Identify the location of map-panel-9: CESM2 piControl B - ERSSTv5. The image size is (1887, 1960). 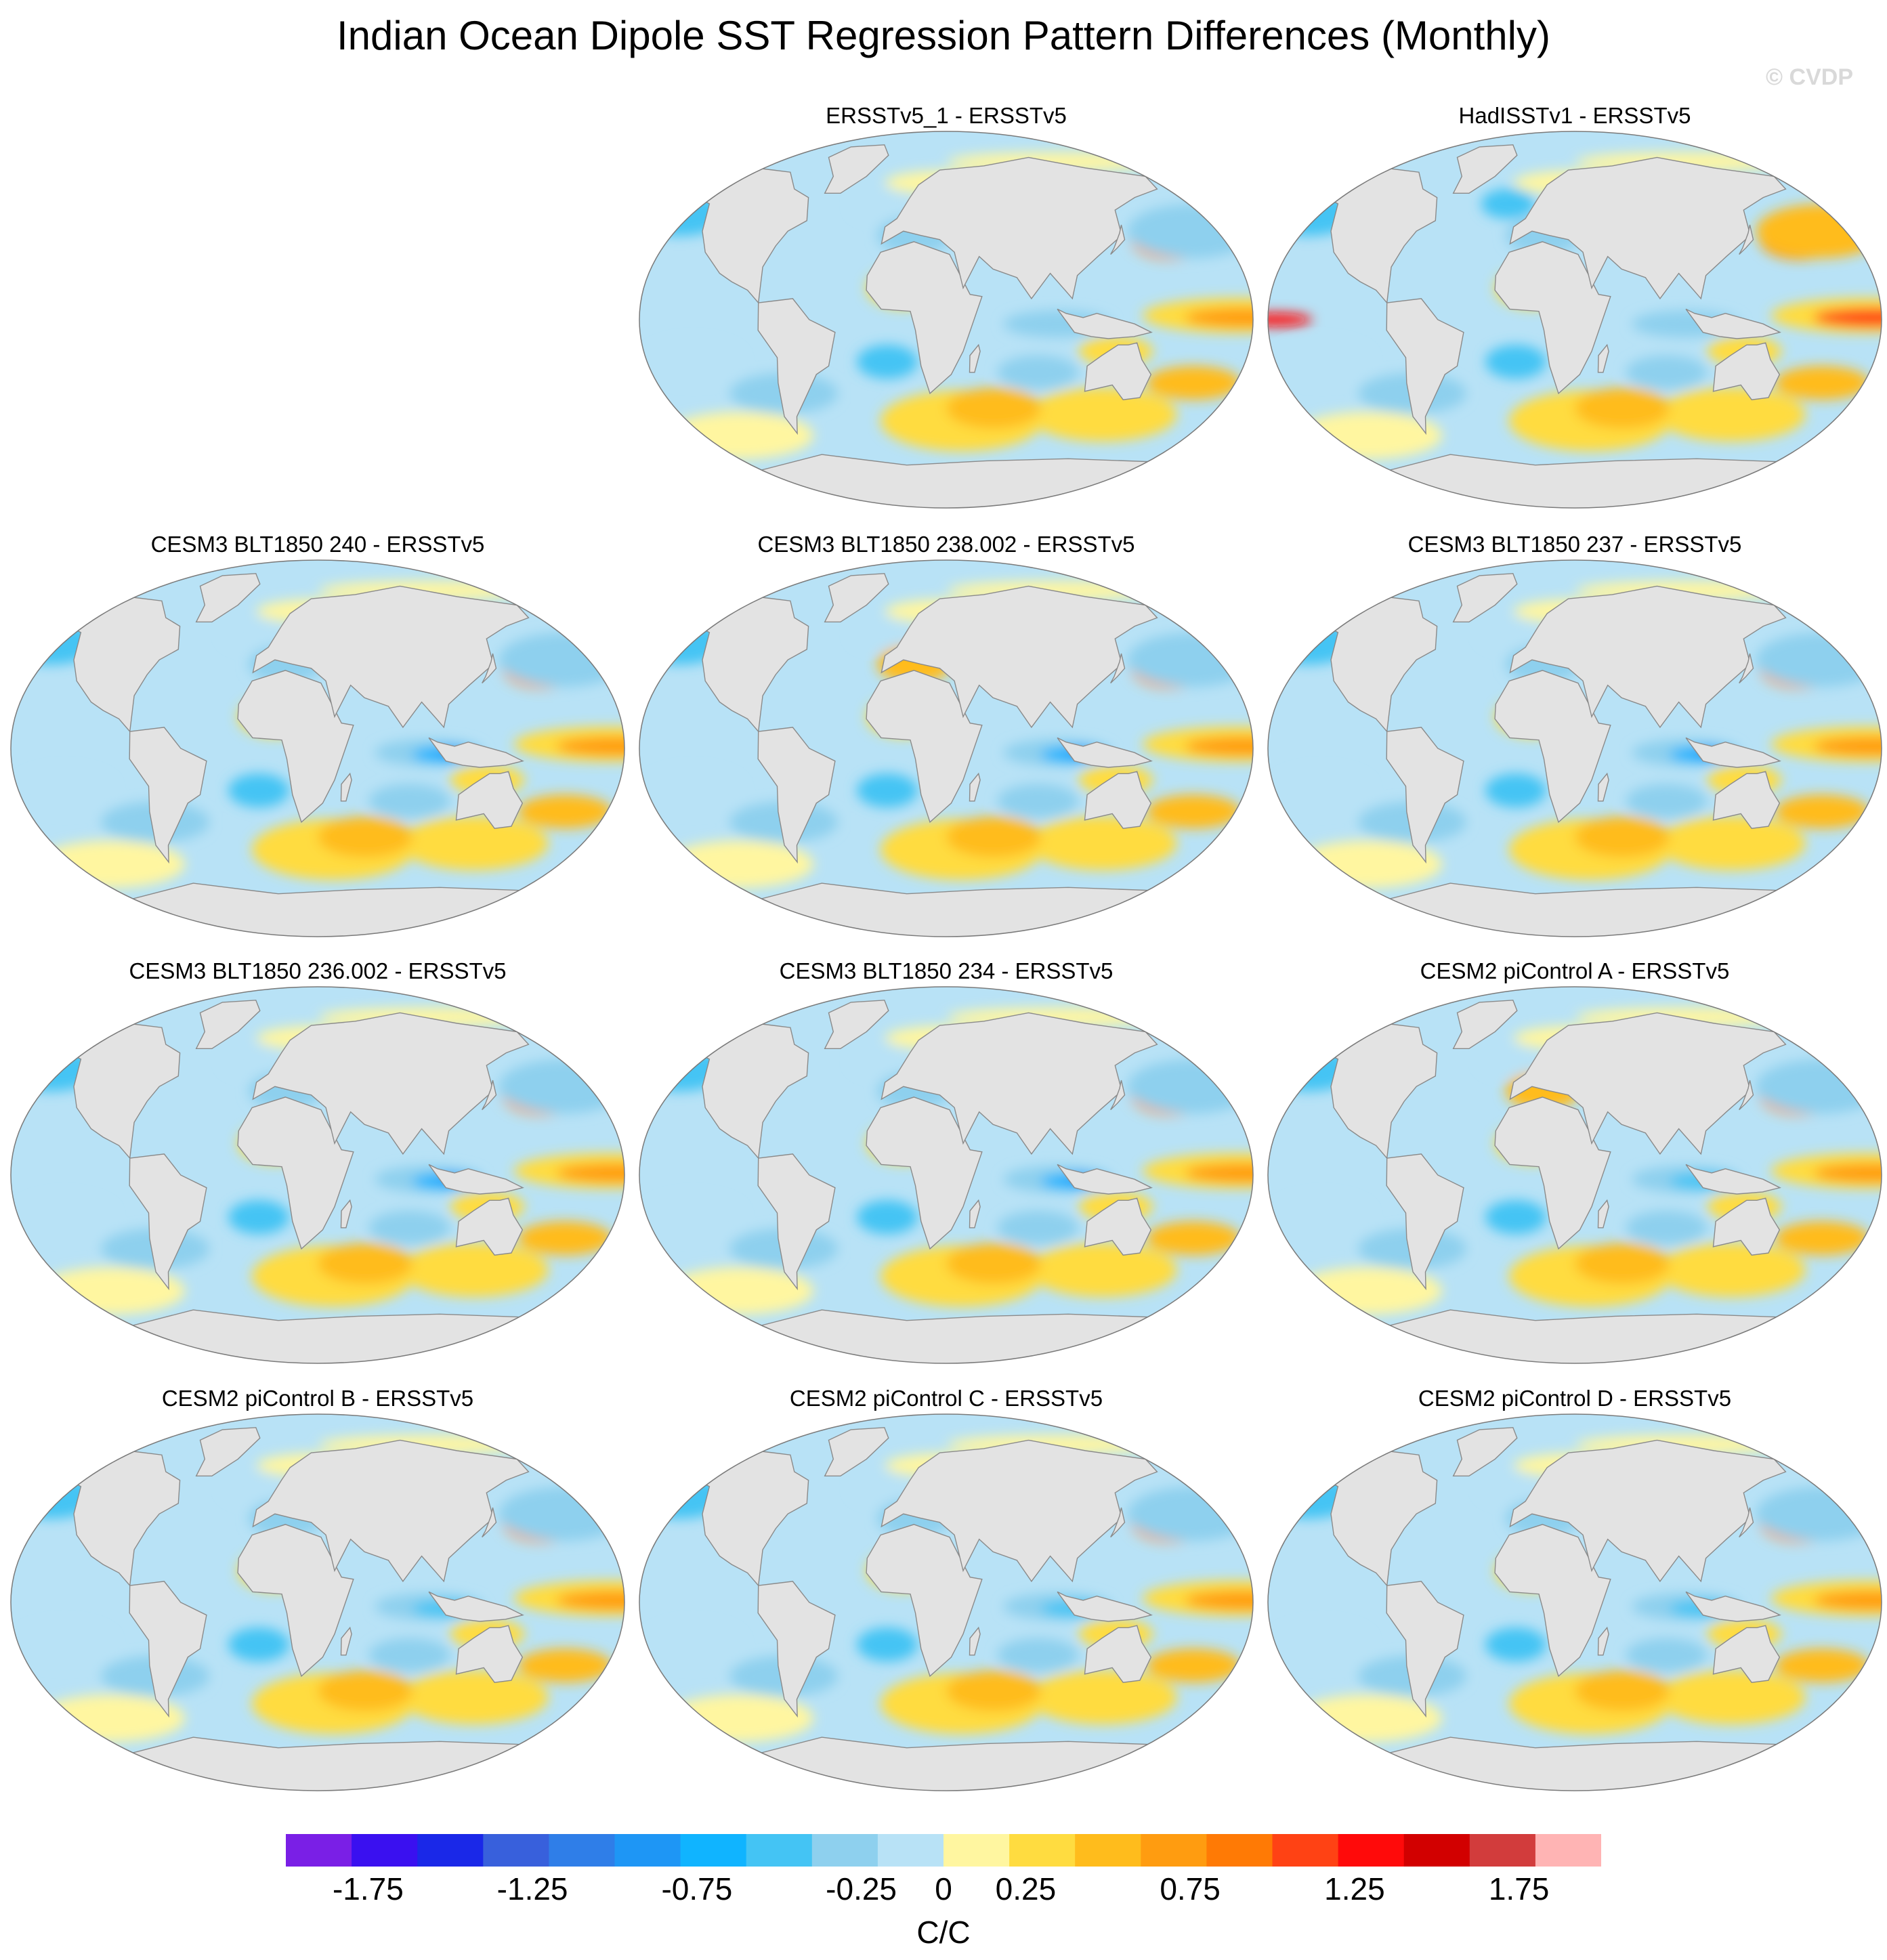
(318, 1602).